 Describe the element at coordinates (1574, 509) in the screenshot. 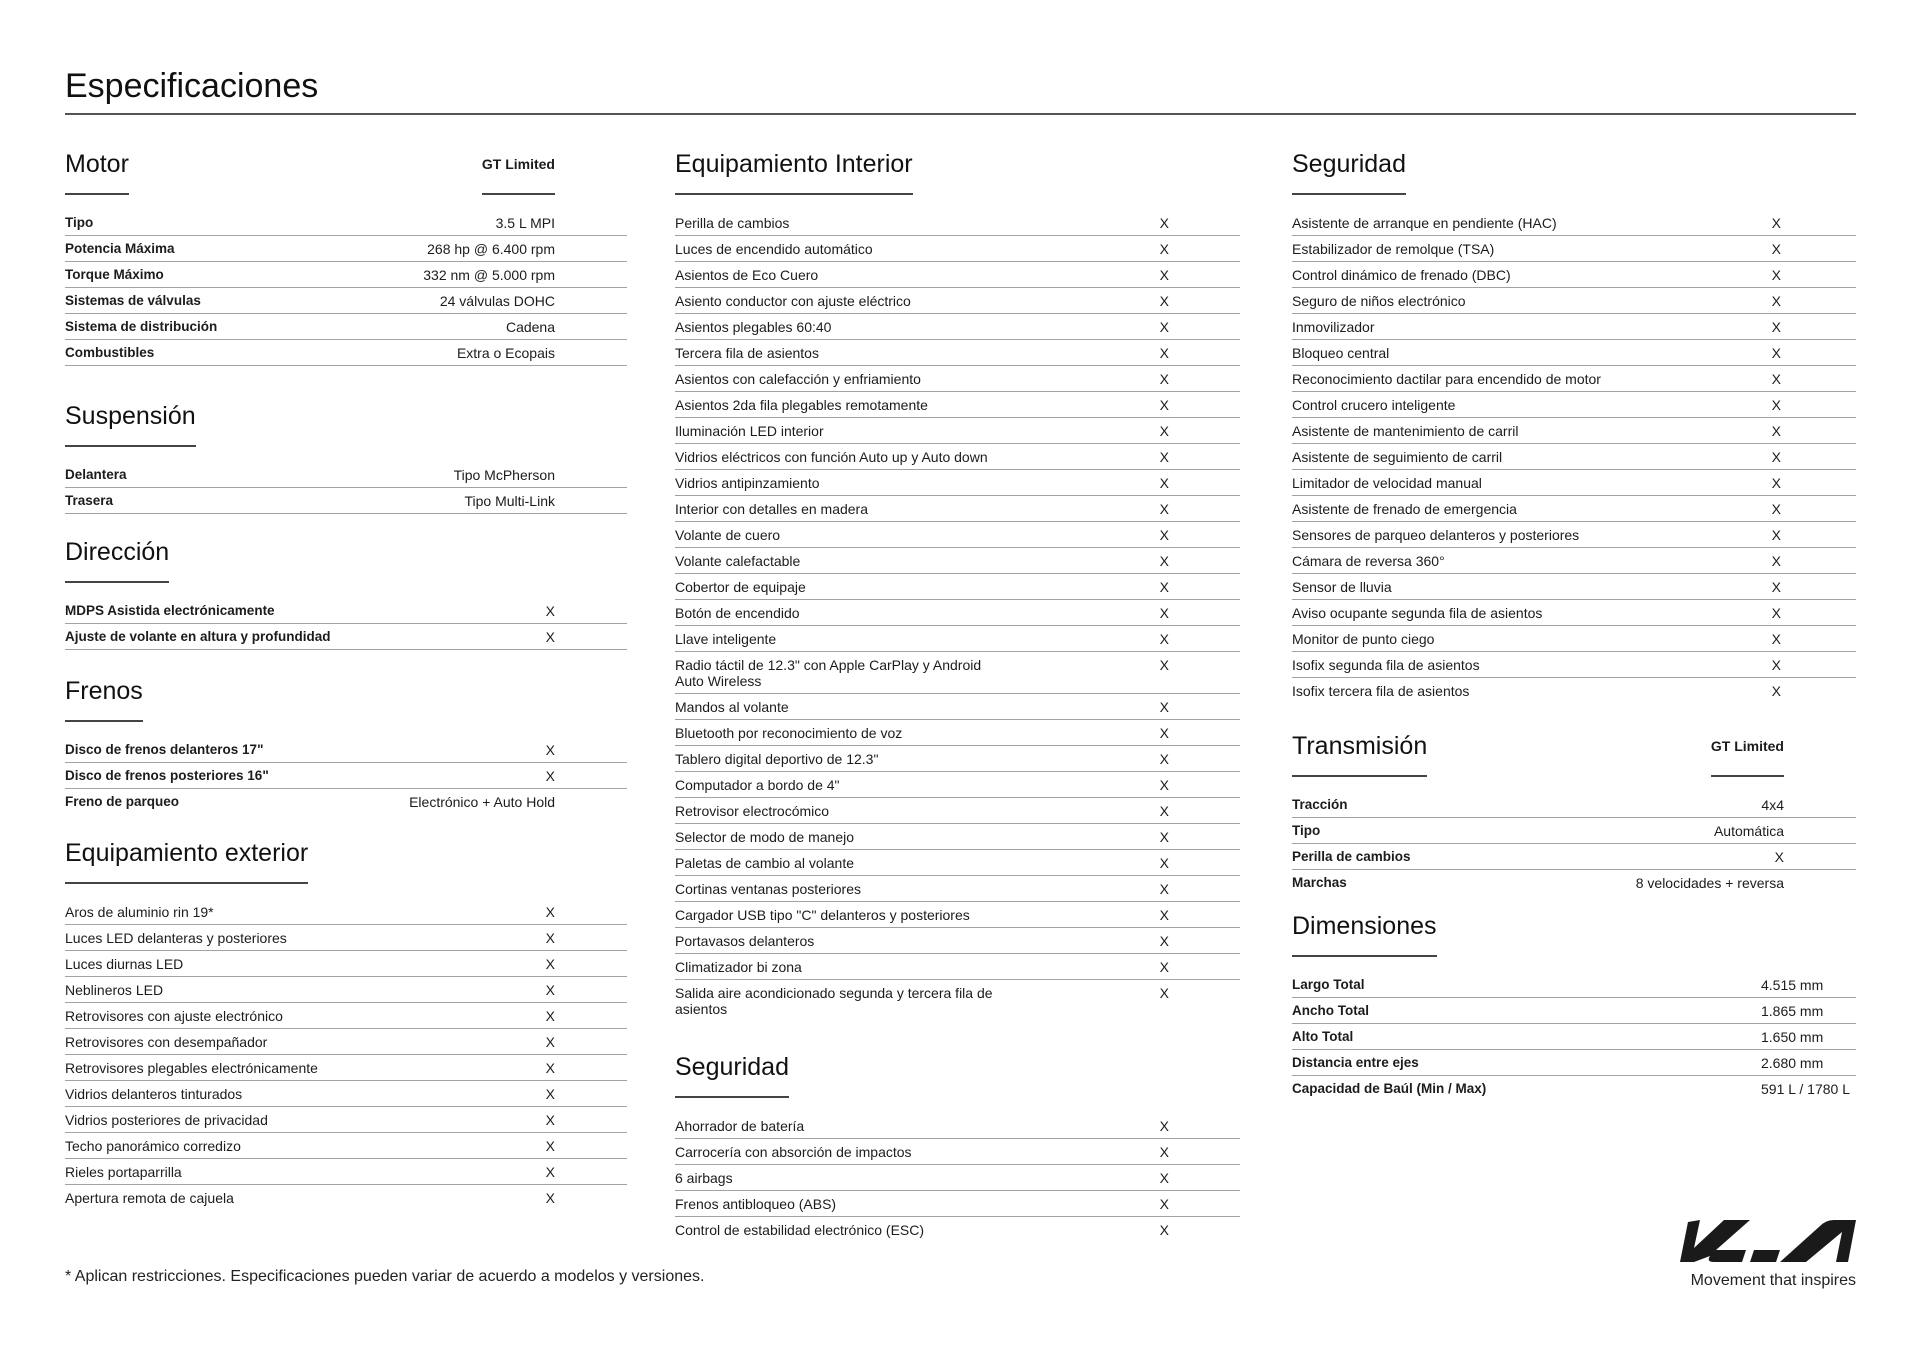

I see `spec-row: Asistente de frenado de emergencia X` at that location.